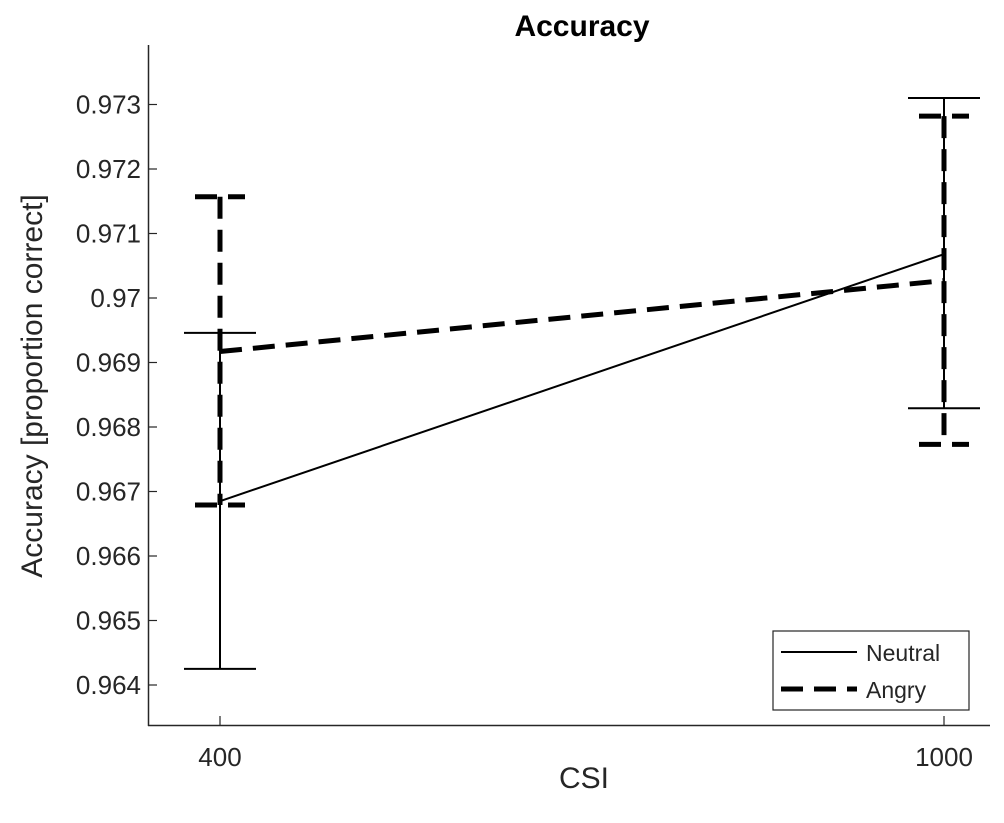  I want to click on series-line-angry, so click(582, 316).